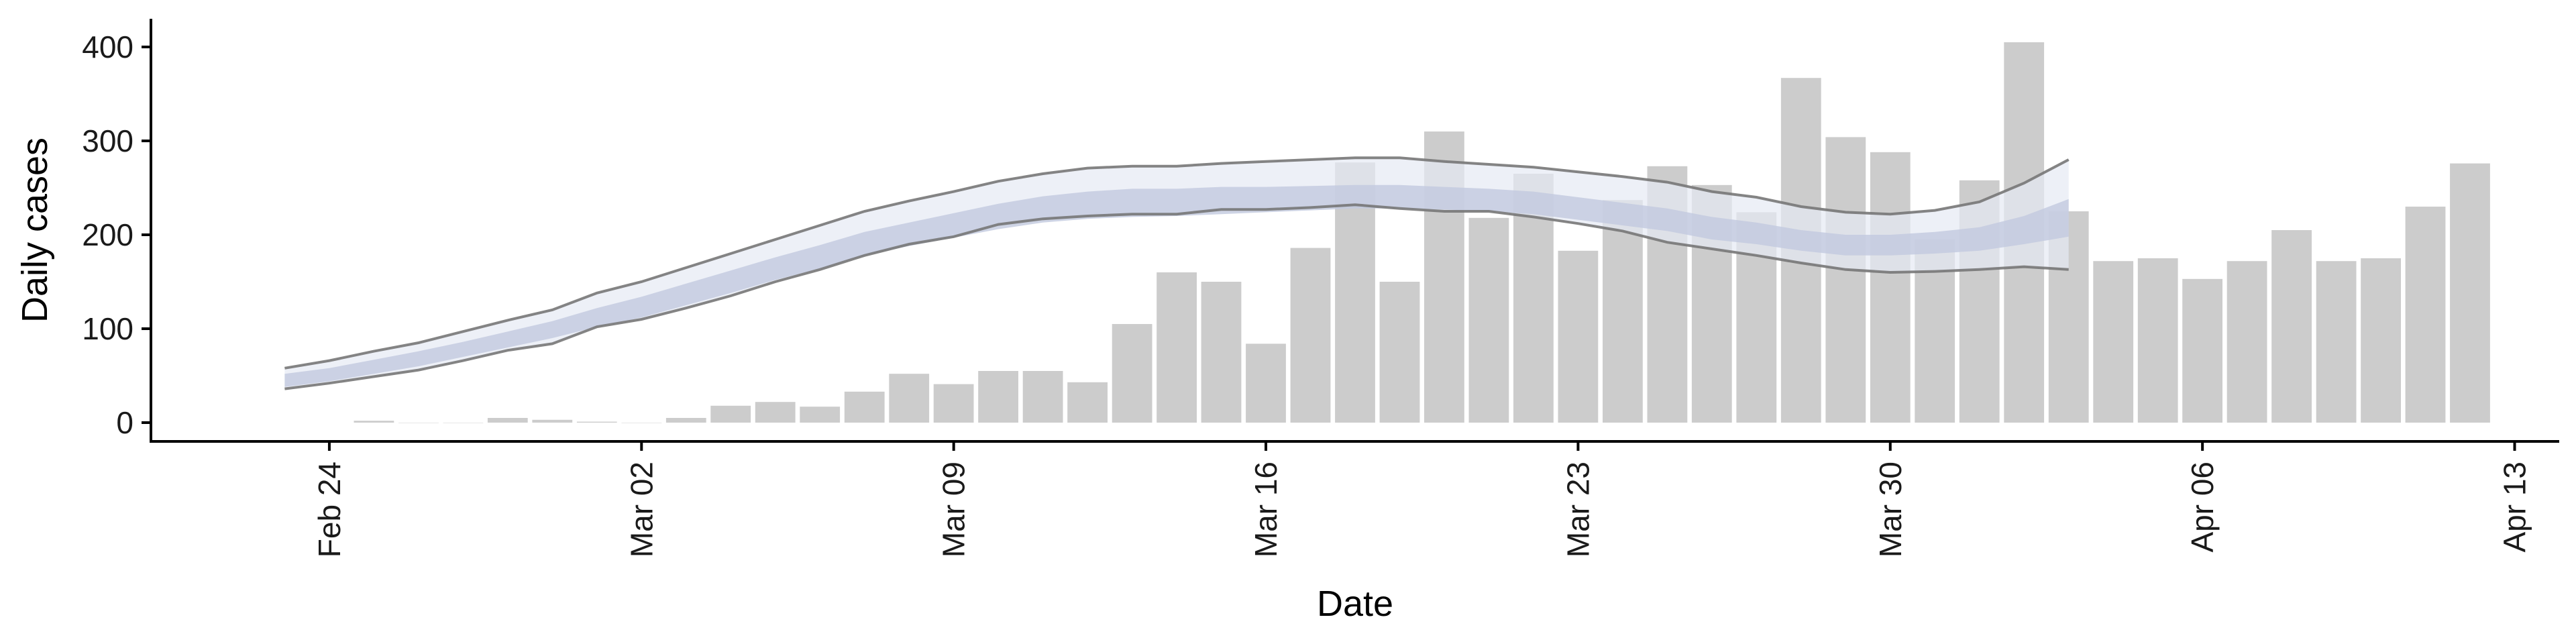 Image resolution: width=2576 pixels, height=644 pixels. I want to click on x-tick-label-2020-04-06: Apr 06, so click(2202, 507).